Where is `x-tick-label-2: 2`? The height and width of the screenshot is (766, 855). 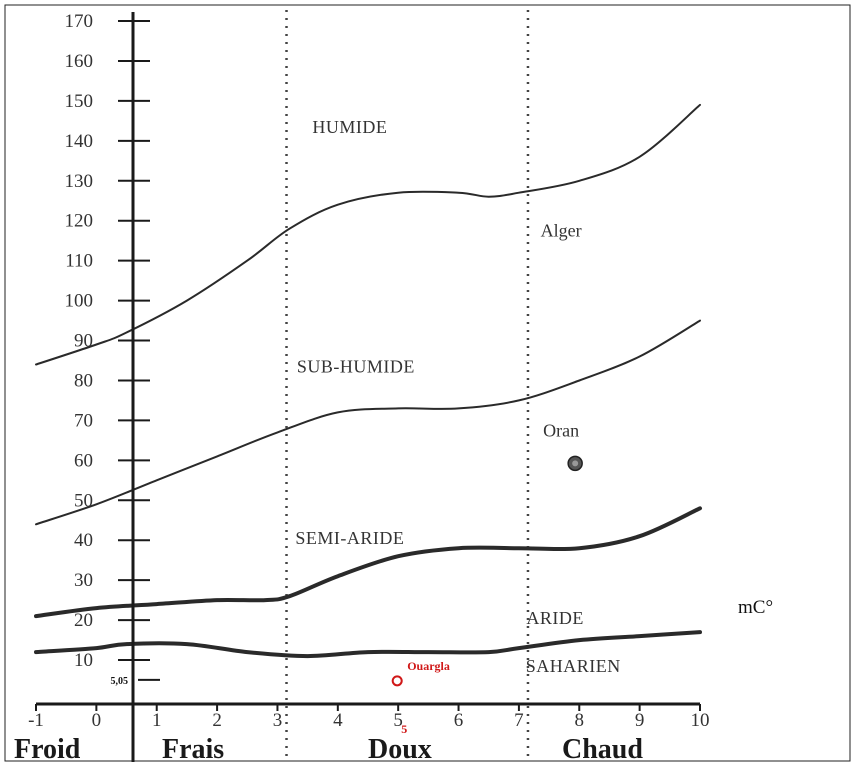 x-tick-label-2: 2 is located at coordinates (217, 720).